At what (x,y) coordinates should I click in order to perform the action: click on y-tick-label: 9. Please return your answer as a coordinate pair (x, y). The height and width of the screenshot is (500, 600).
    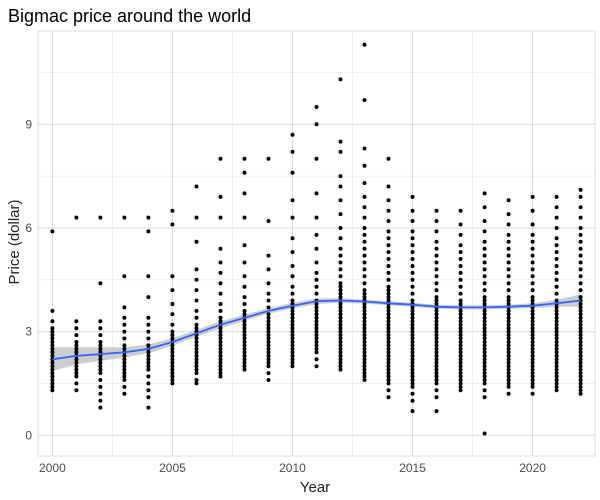
    Looking at the image, I should click on (28, 124).